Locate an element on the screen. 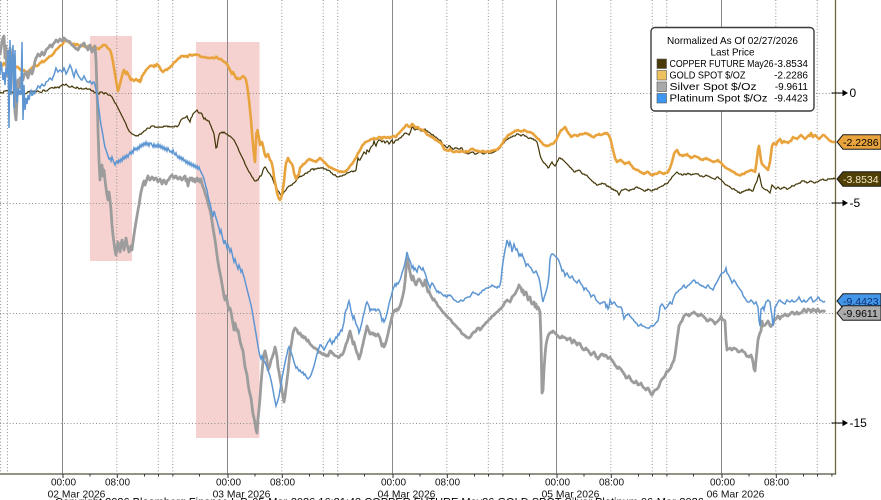 The height and width of the screenshot is (500, 881). svg-text: 03 Mar 2026 is located at coordinates (242, 495).